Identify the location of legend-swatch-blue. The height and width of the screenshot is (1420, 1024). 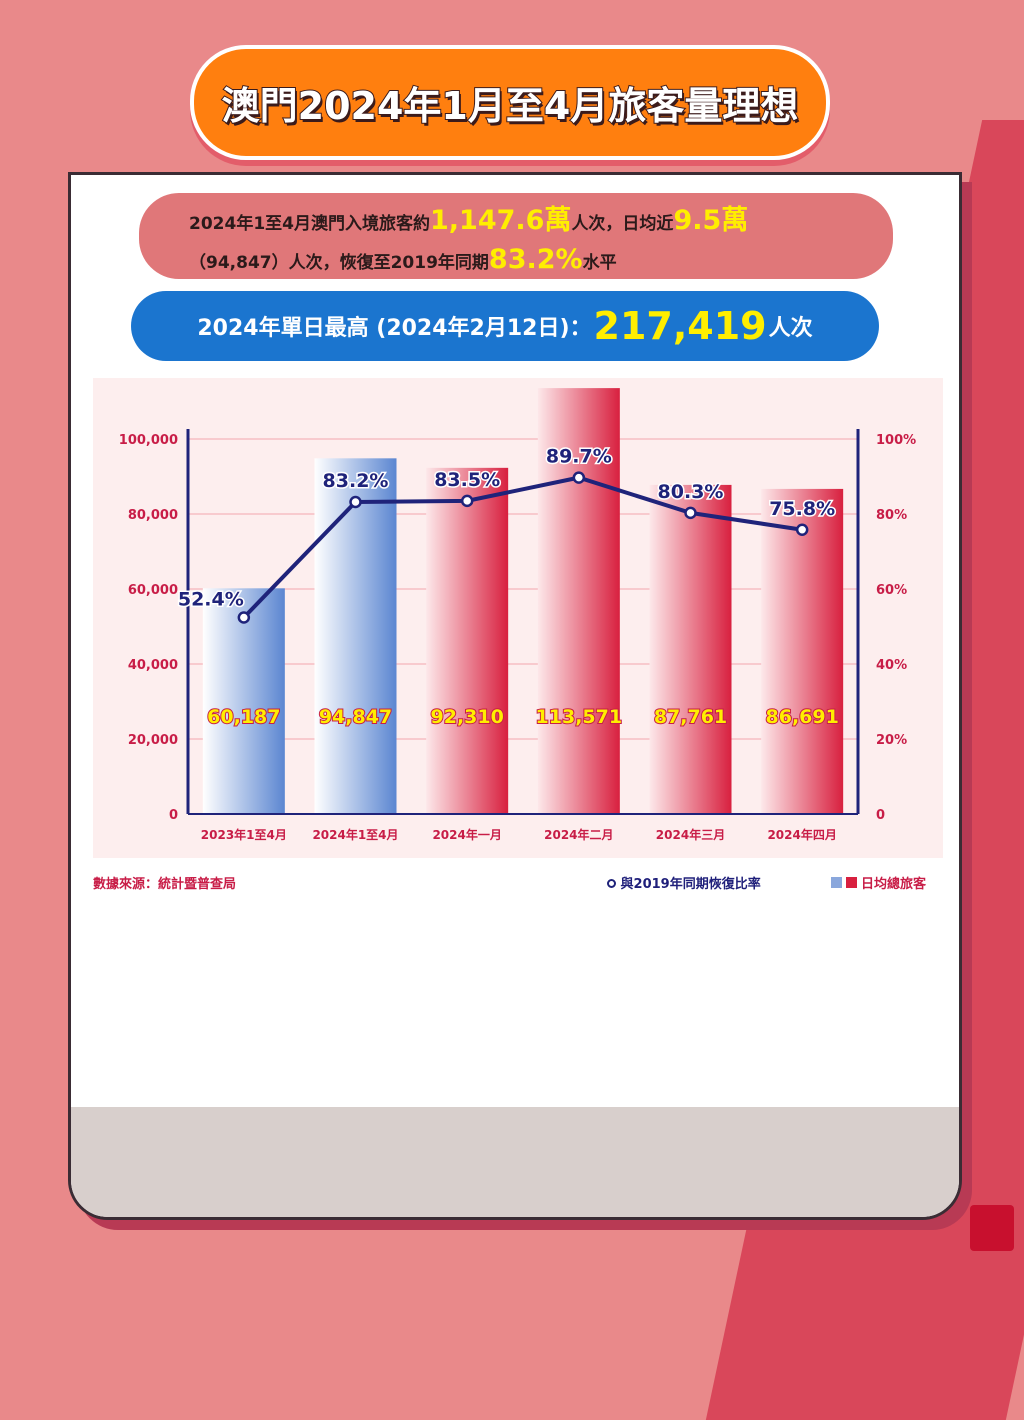
(836, 882).